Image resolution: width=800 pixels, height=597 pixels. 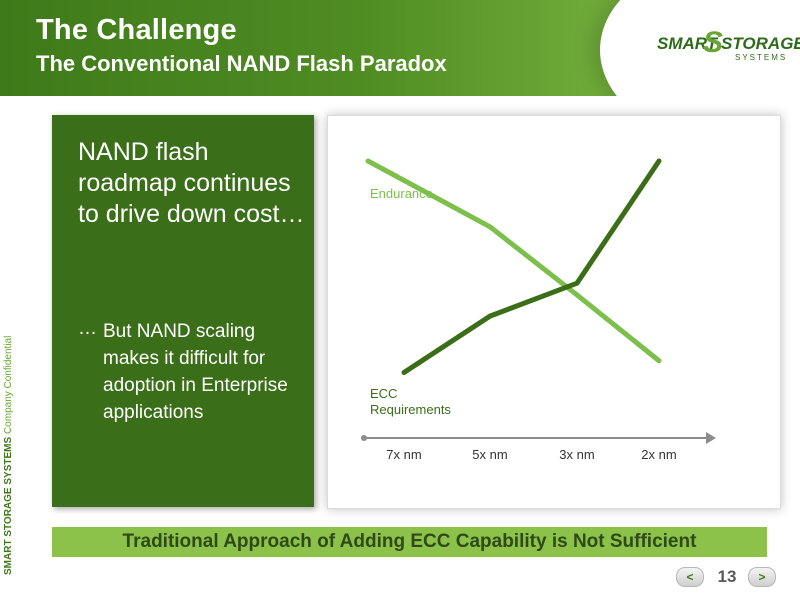 What do you see at coordinates (403, 454) in the screenshot?
I see `x-tick-label: 7x nm` at bounding box center [403, 454].